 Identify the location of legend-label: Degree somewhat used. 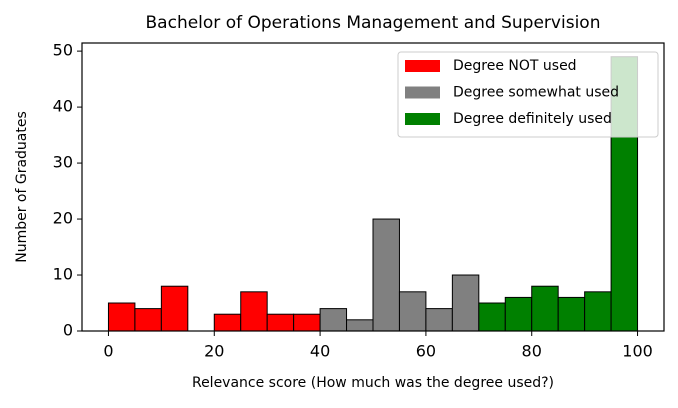
(536, 93).